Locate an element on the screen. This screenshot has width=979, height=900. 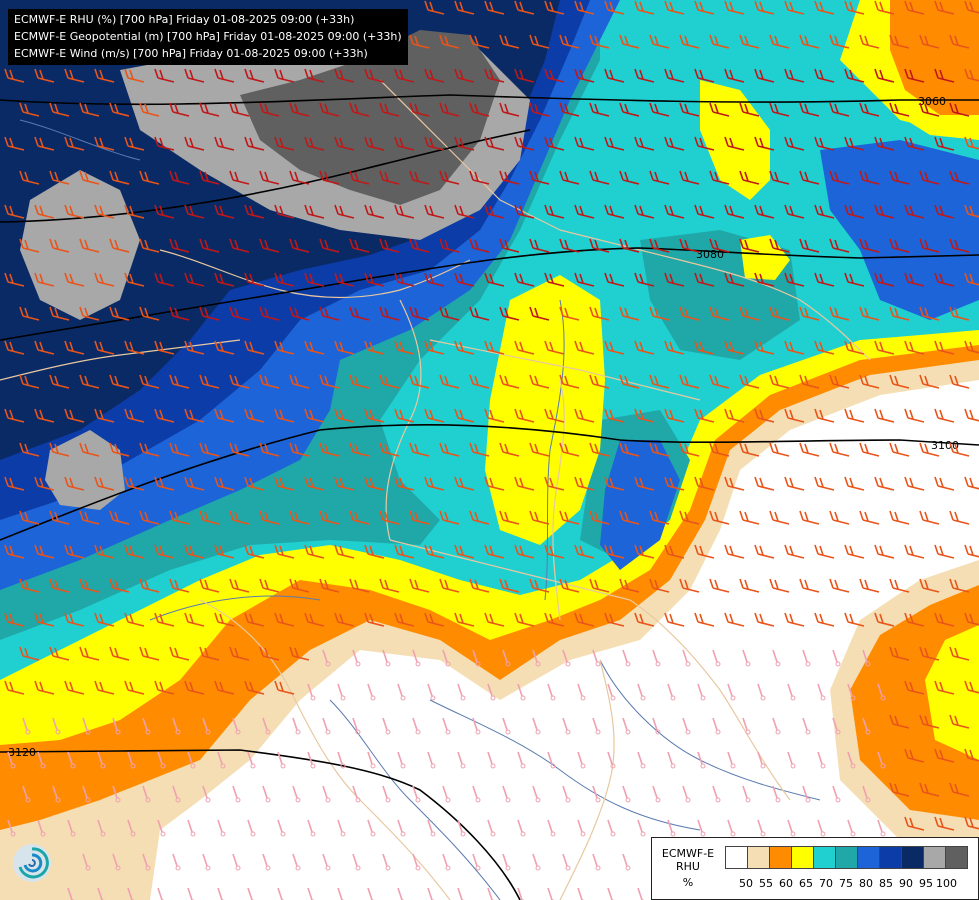
contour-label-3080: 3080 is located at coordinates (710, 254).